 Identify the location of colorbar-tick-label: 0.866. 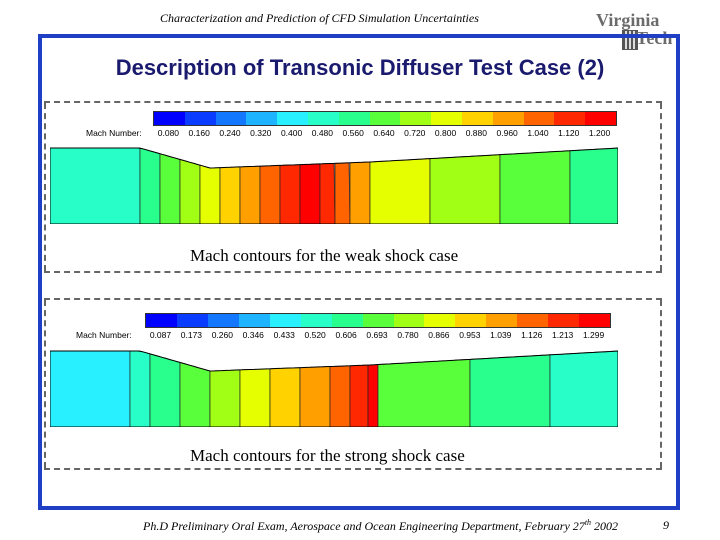
(439, 335).